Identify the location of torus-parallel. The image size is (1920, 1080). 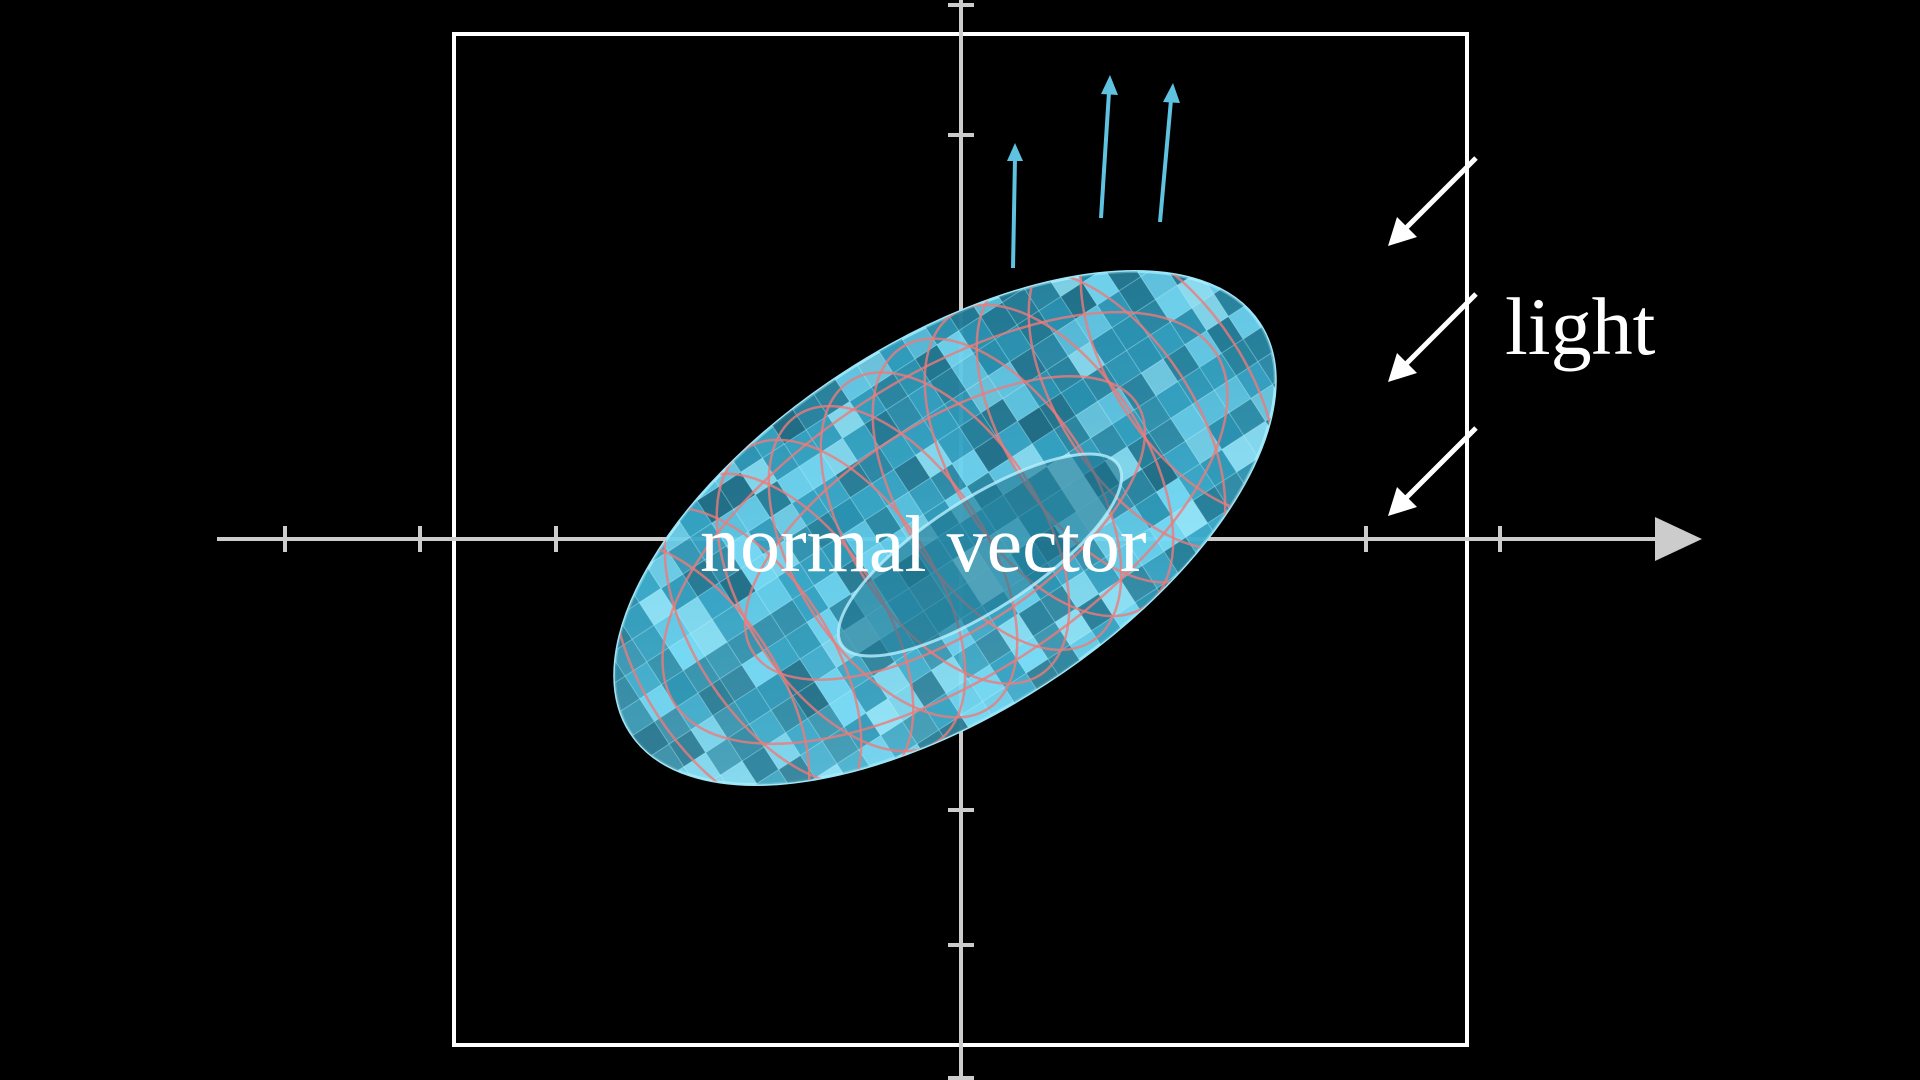
(945, 528).